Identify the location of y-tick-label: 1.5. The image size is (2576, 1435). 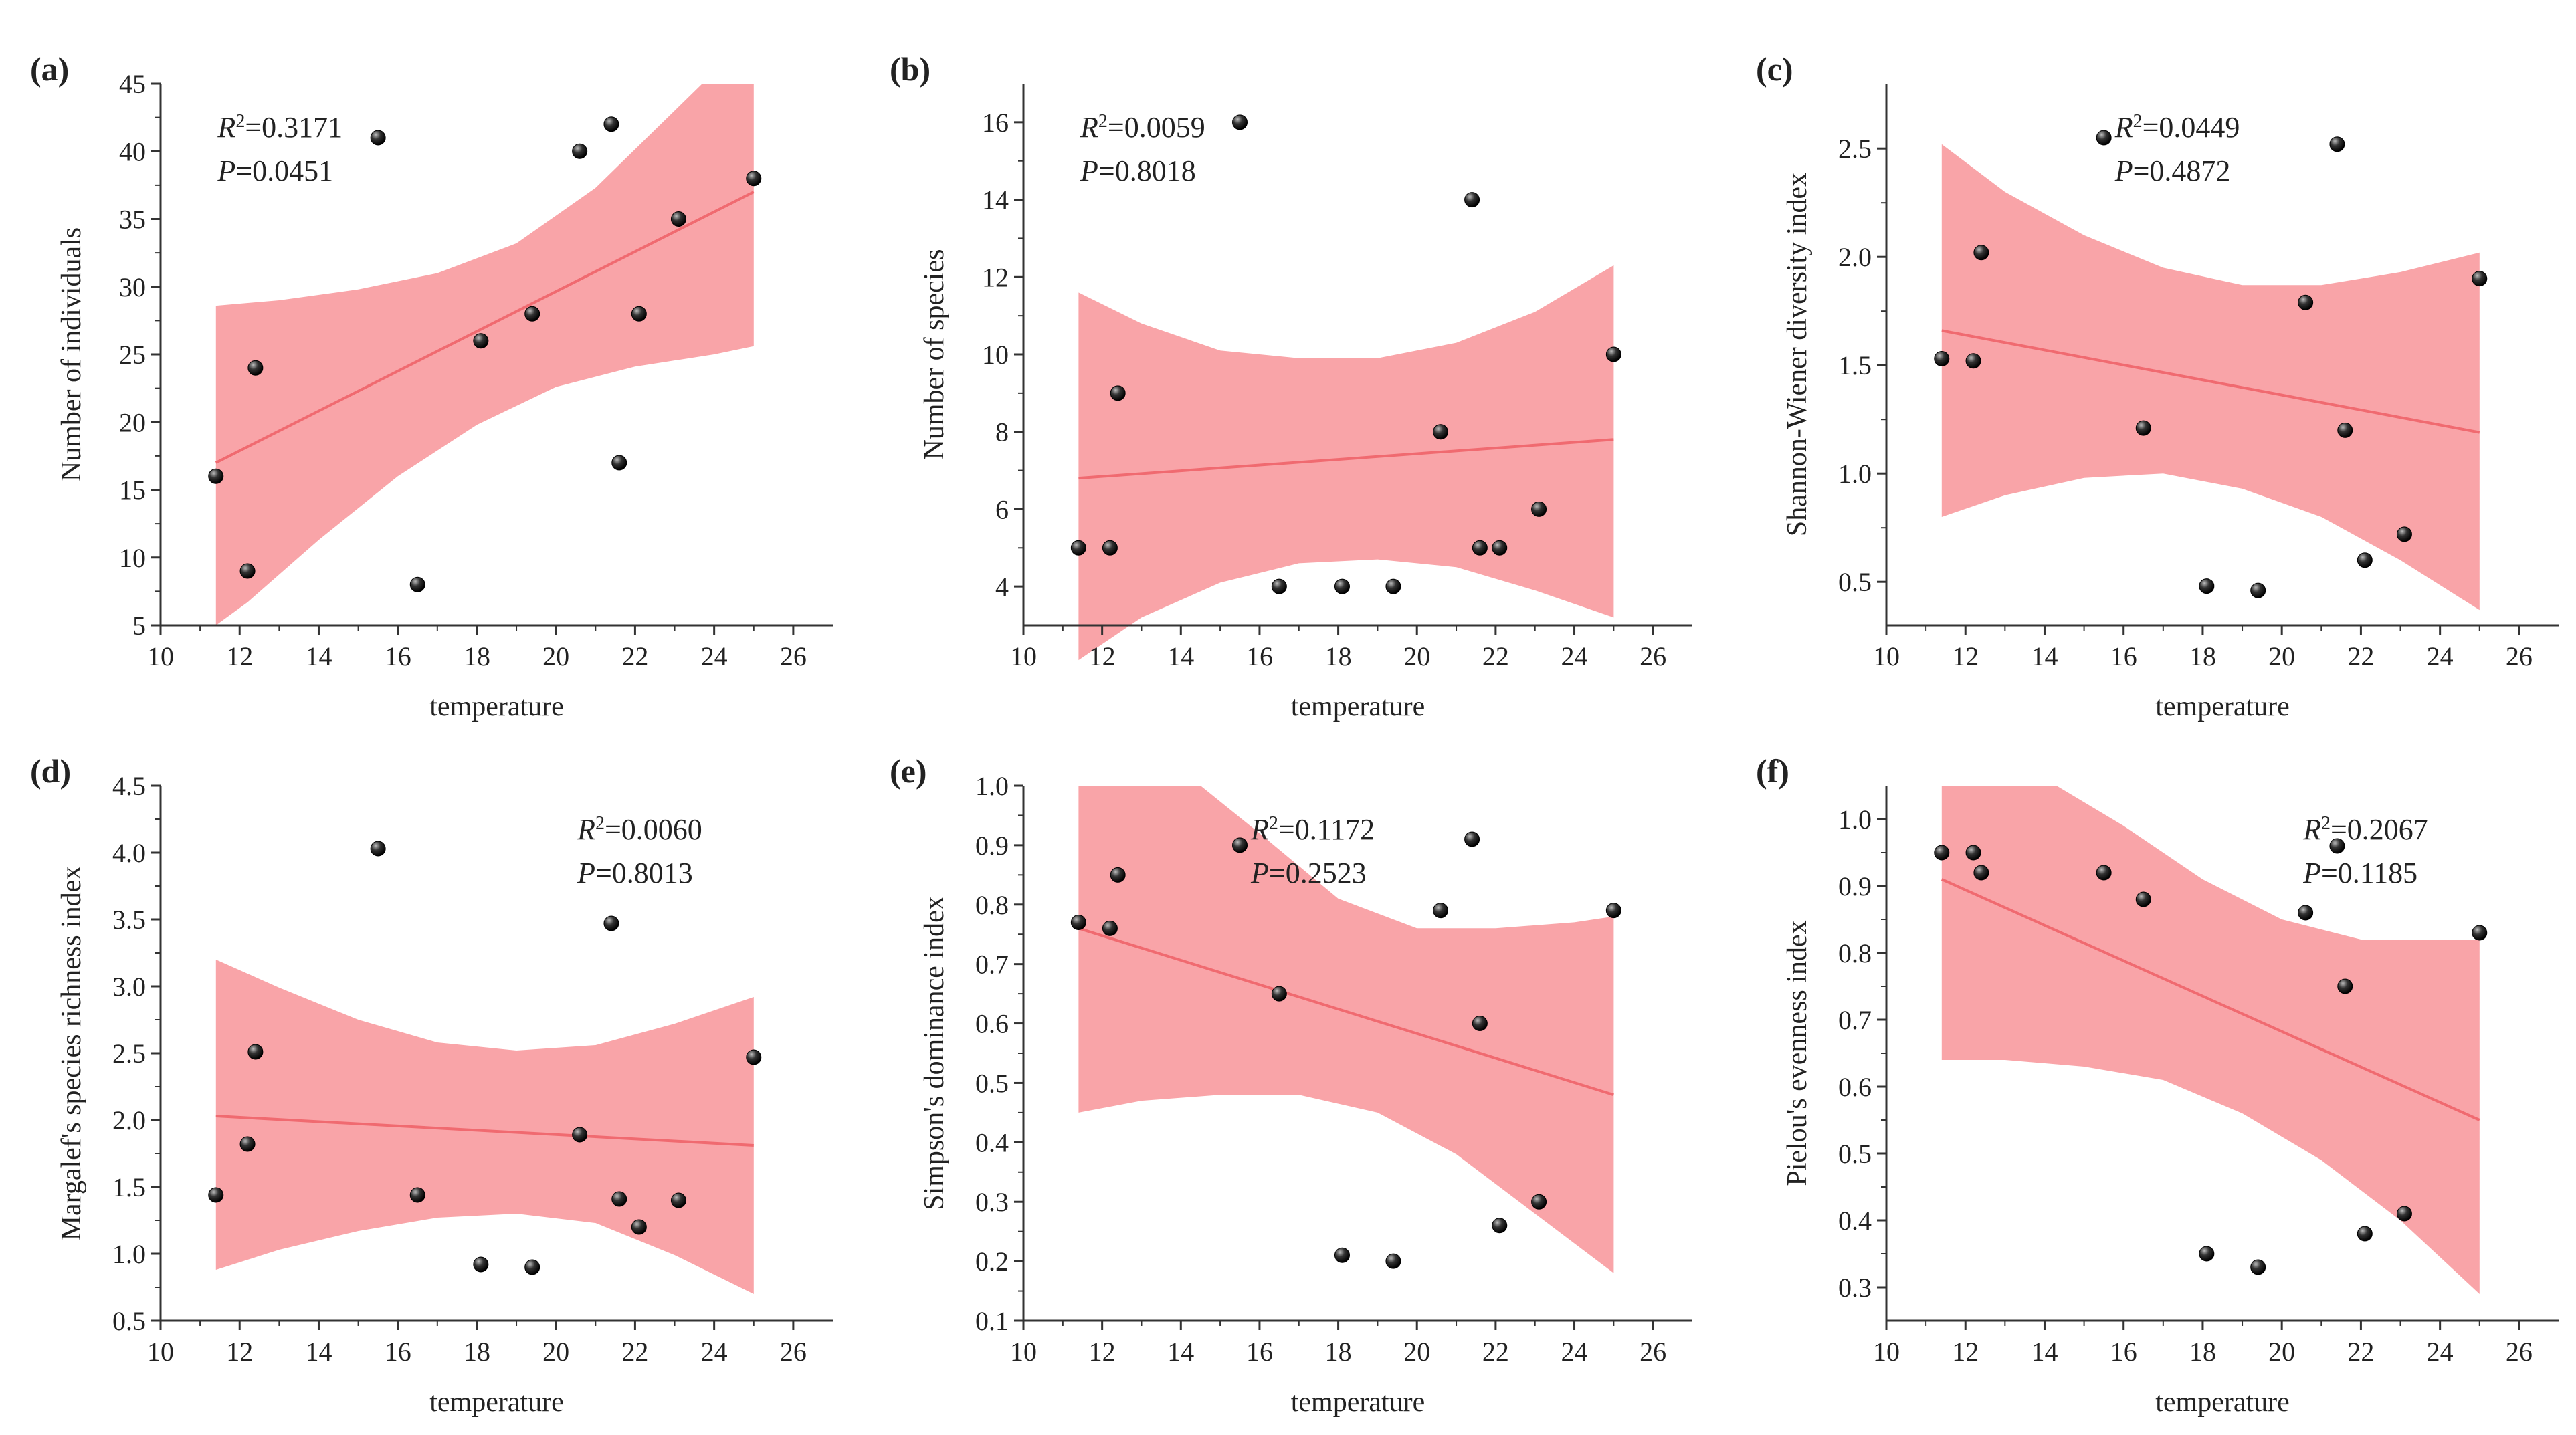
(1855, 365).